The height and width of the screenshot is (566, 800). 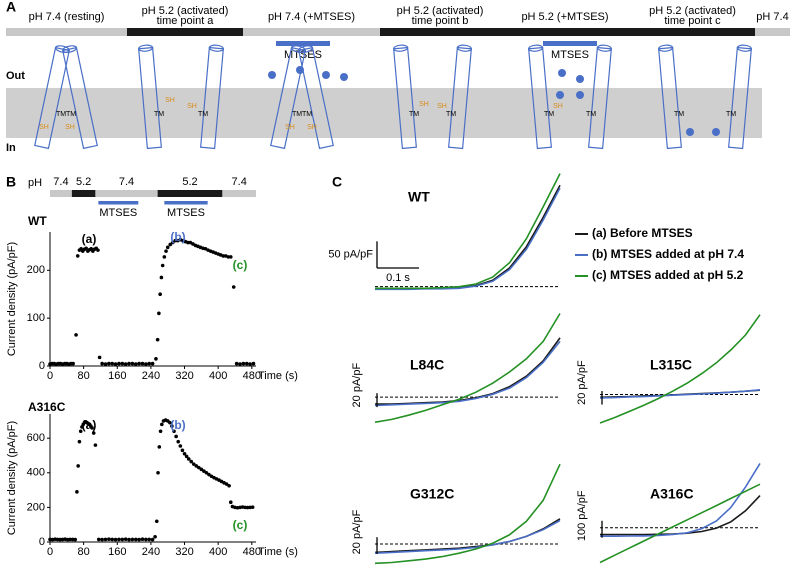 What do you see at coordinates (117, 376) in the screenshot?
I see `x-tick-label: 160` at bounding box center [117, 376].